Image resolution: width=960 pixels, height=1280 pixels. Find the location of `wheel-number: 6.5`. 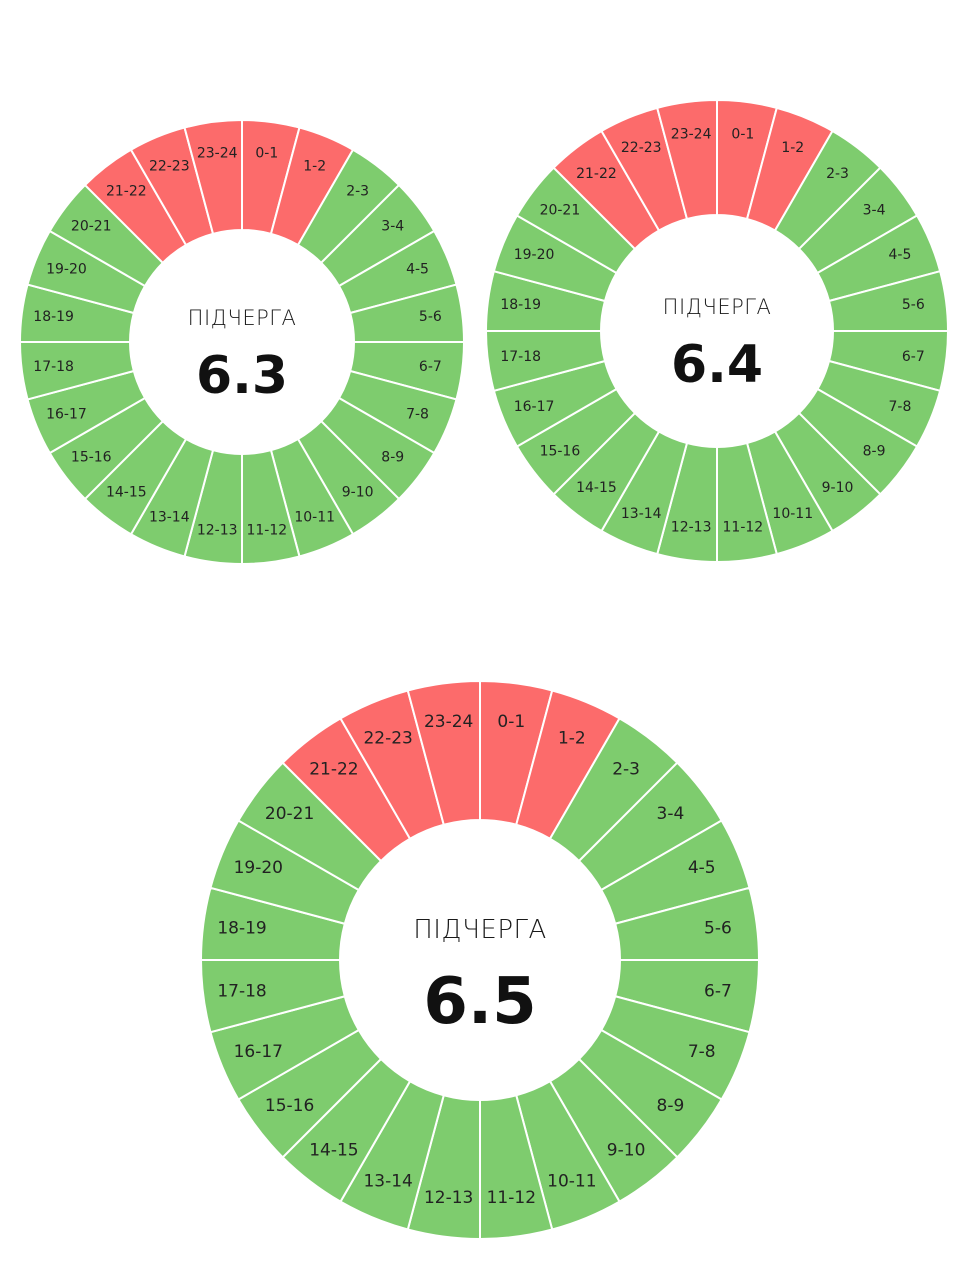

wheel-number: 6.5 is located at coordinates (479, 1002).